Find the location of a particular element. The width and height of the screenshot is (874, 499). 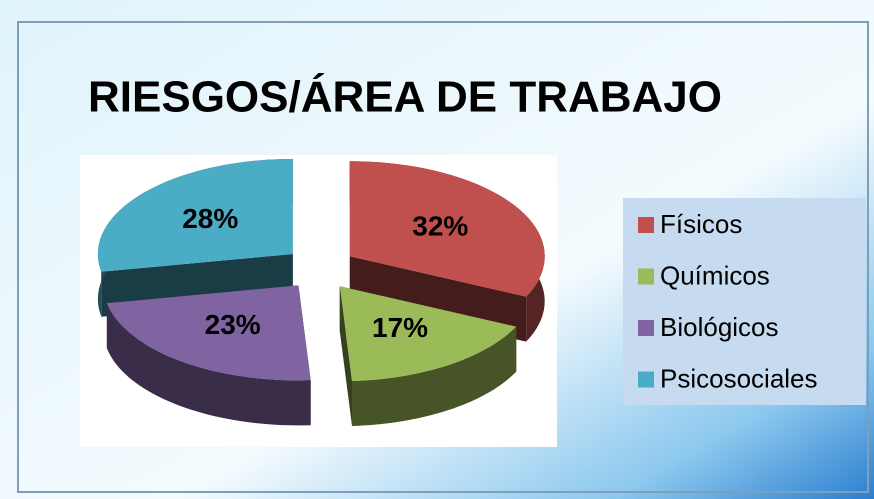

legend-label: Psicosociales is located at coordinates (739, 378).